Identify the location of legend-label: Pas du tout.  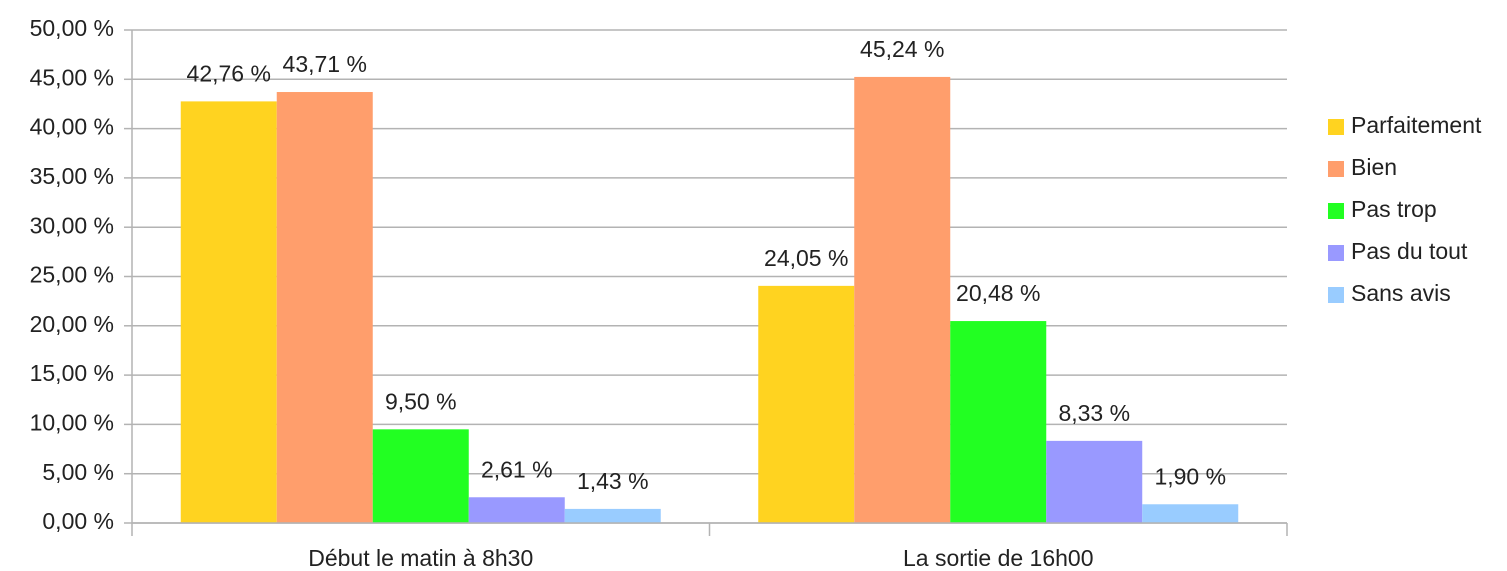
(1409, 251).